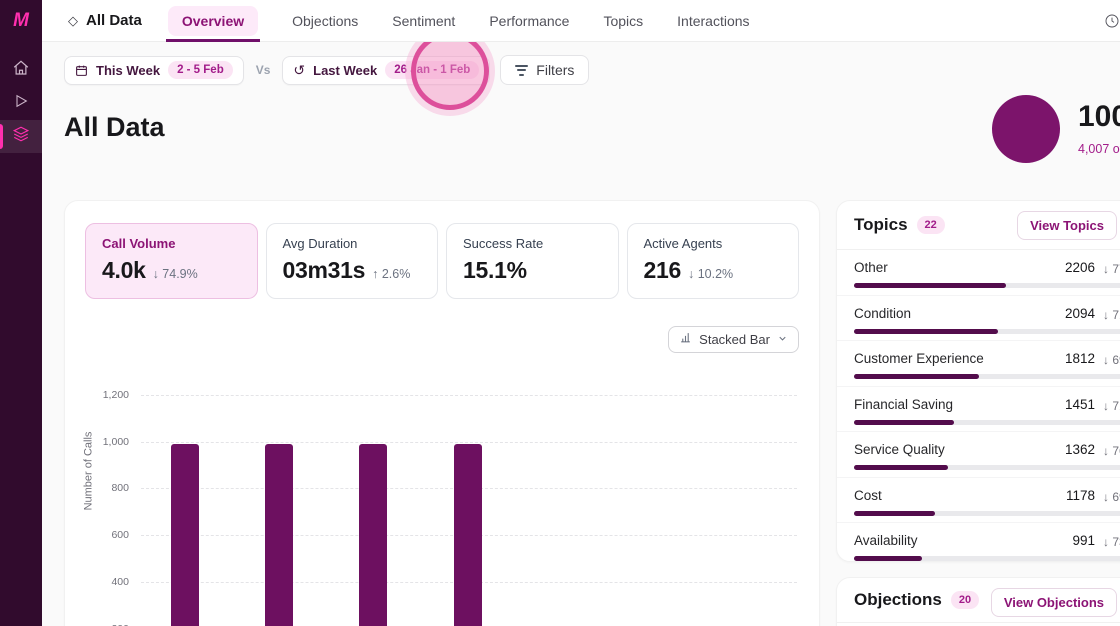 This screenshot has width=1120, height=626. Describe the element at coordinates (124, 270) in the screenshot. I see `kpi-value: 4.0k` at that location.